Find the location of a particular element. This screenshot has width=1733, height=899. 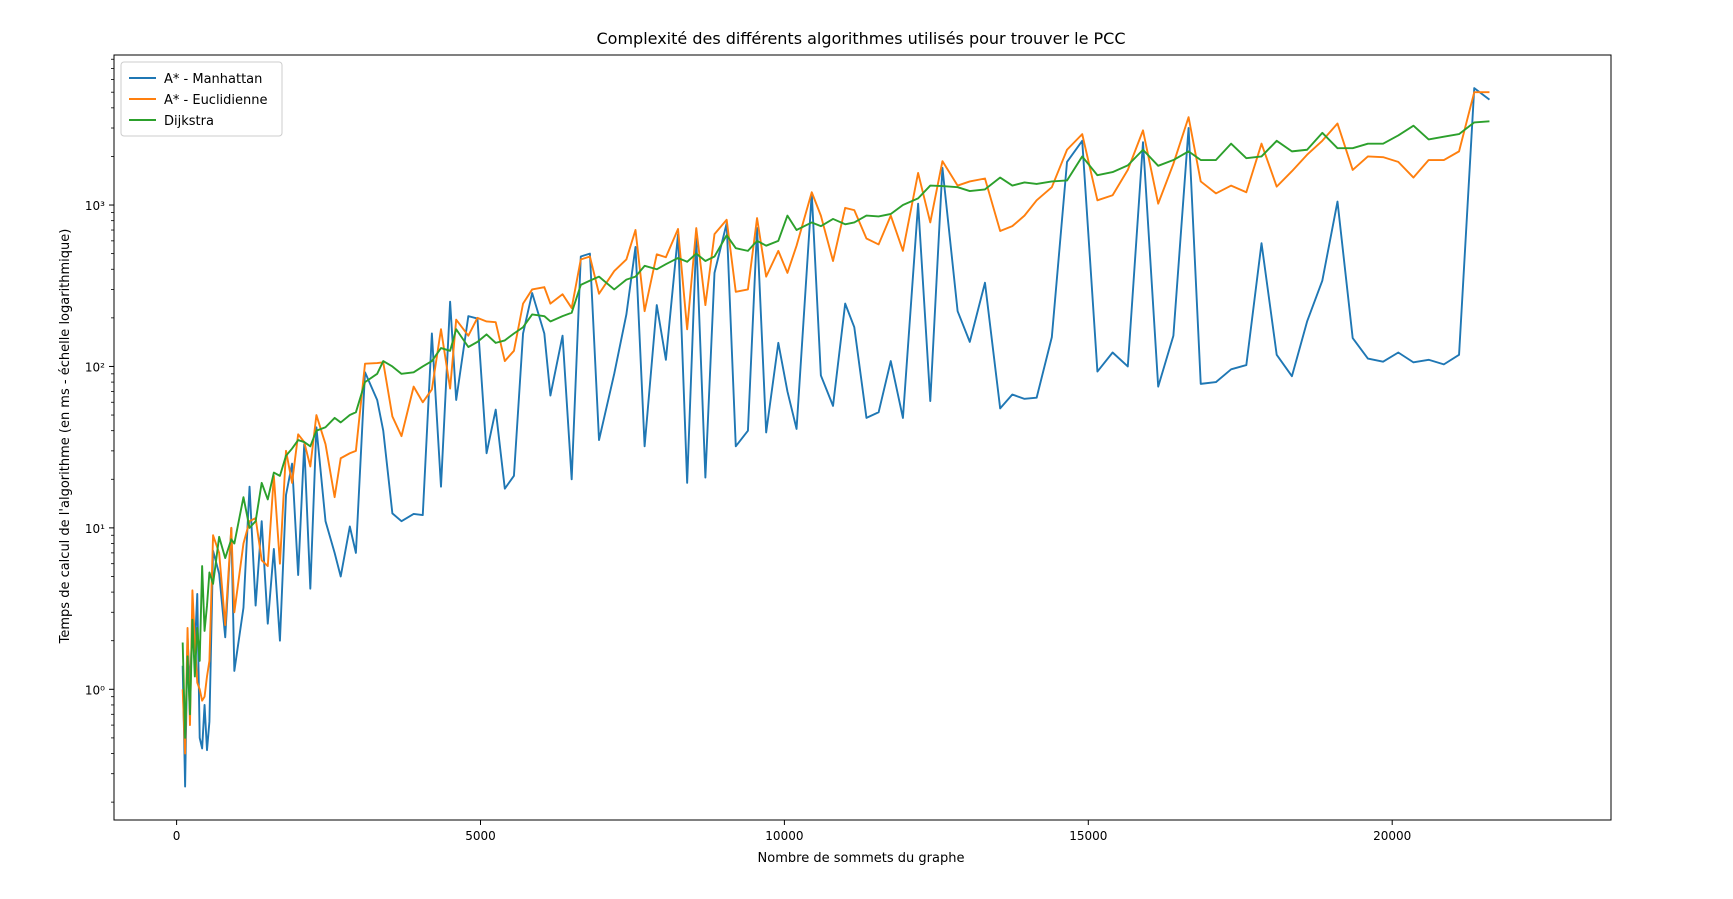

y-tick-label: 10³ is located at coordinates (95, 206).